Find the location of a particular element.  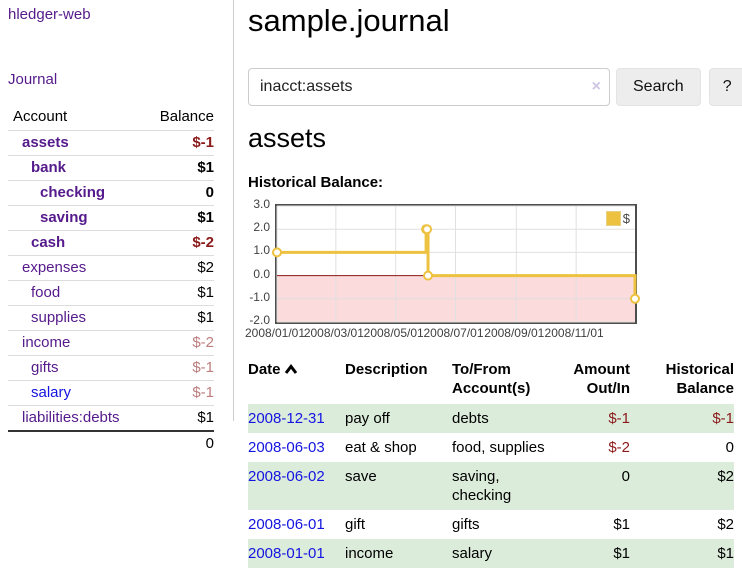

y-axis-tick-label: -2.0 is located at coordinates (259, 320).